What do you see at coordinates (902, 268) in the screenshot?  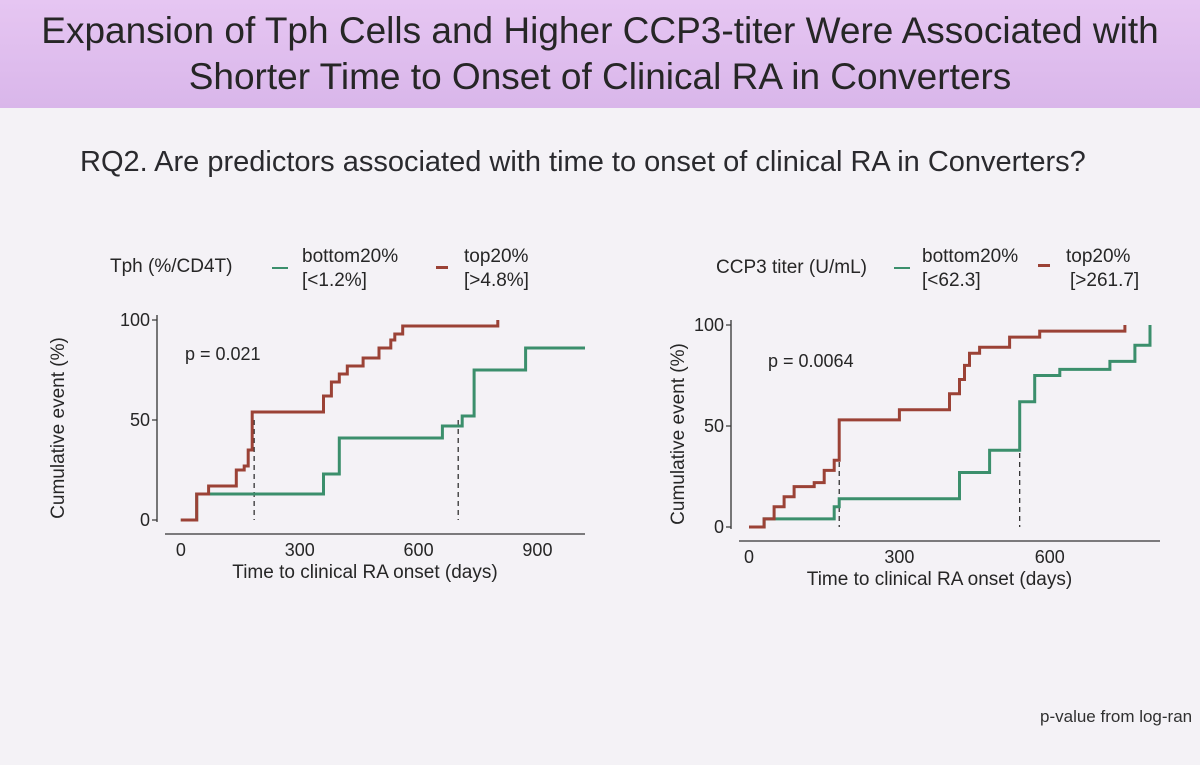 I see `chart2-legend-swatch-bottom` at bounding box center [902, 268].